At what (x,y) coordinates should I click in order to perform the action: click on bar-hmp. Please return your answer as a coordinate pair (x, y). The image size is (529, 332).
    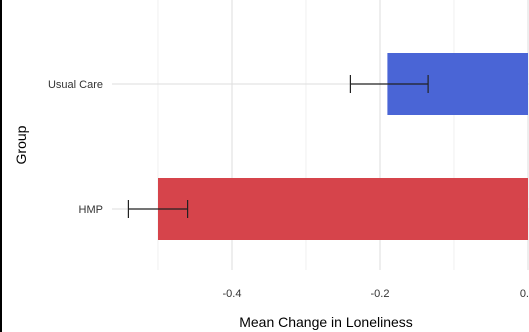
    Looking at the image, I should click on (343, 209).